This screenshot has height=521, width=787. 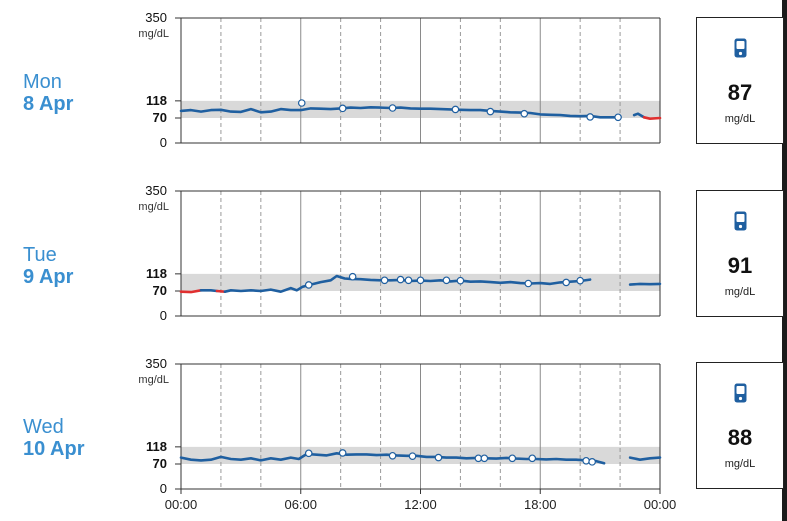 I want to click on day-label-wed: Wed 10 Apr, so click(x=54, y=438).